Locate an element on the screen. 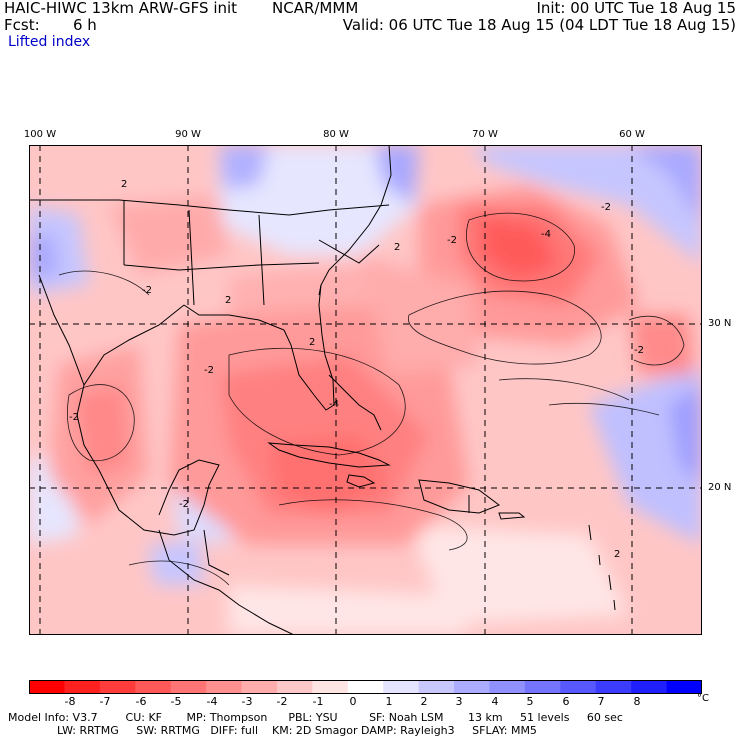 This screenshot has height=740, width=740. init-time: Init: 00 UTC Tue 18 Aug 15 is located at coordinates (636, 8).